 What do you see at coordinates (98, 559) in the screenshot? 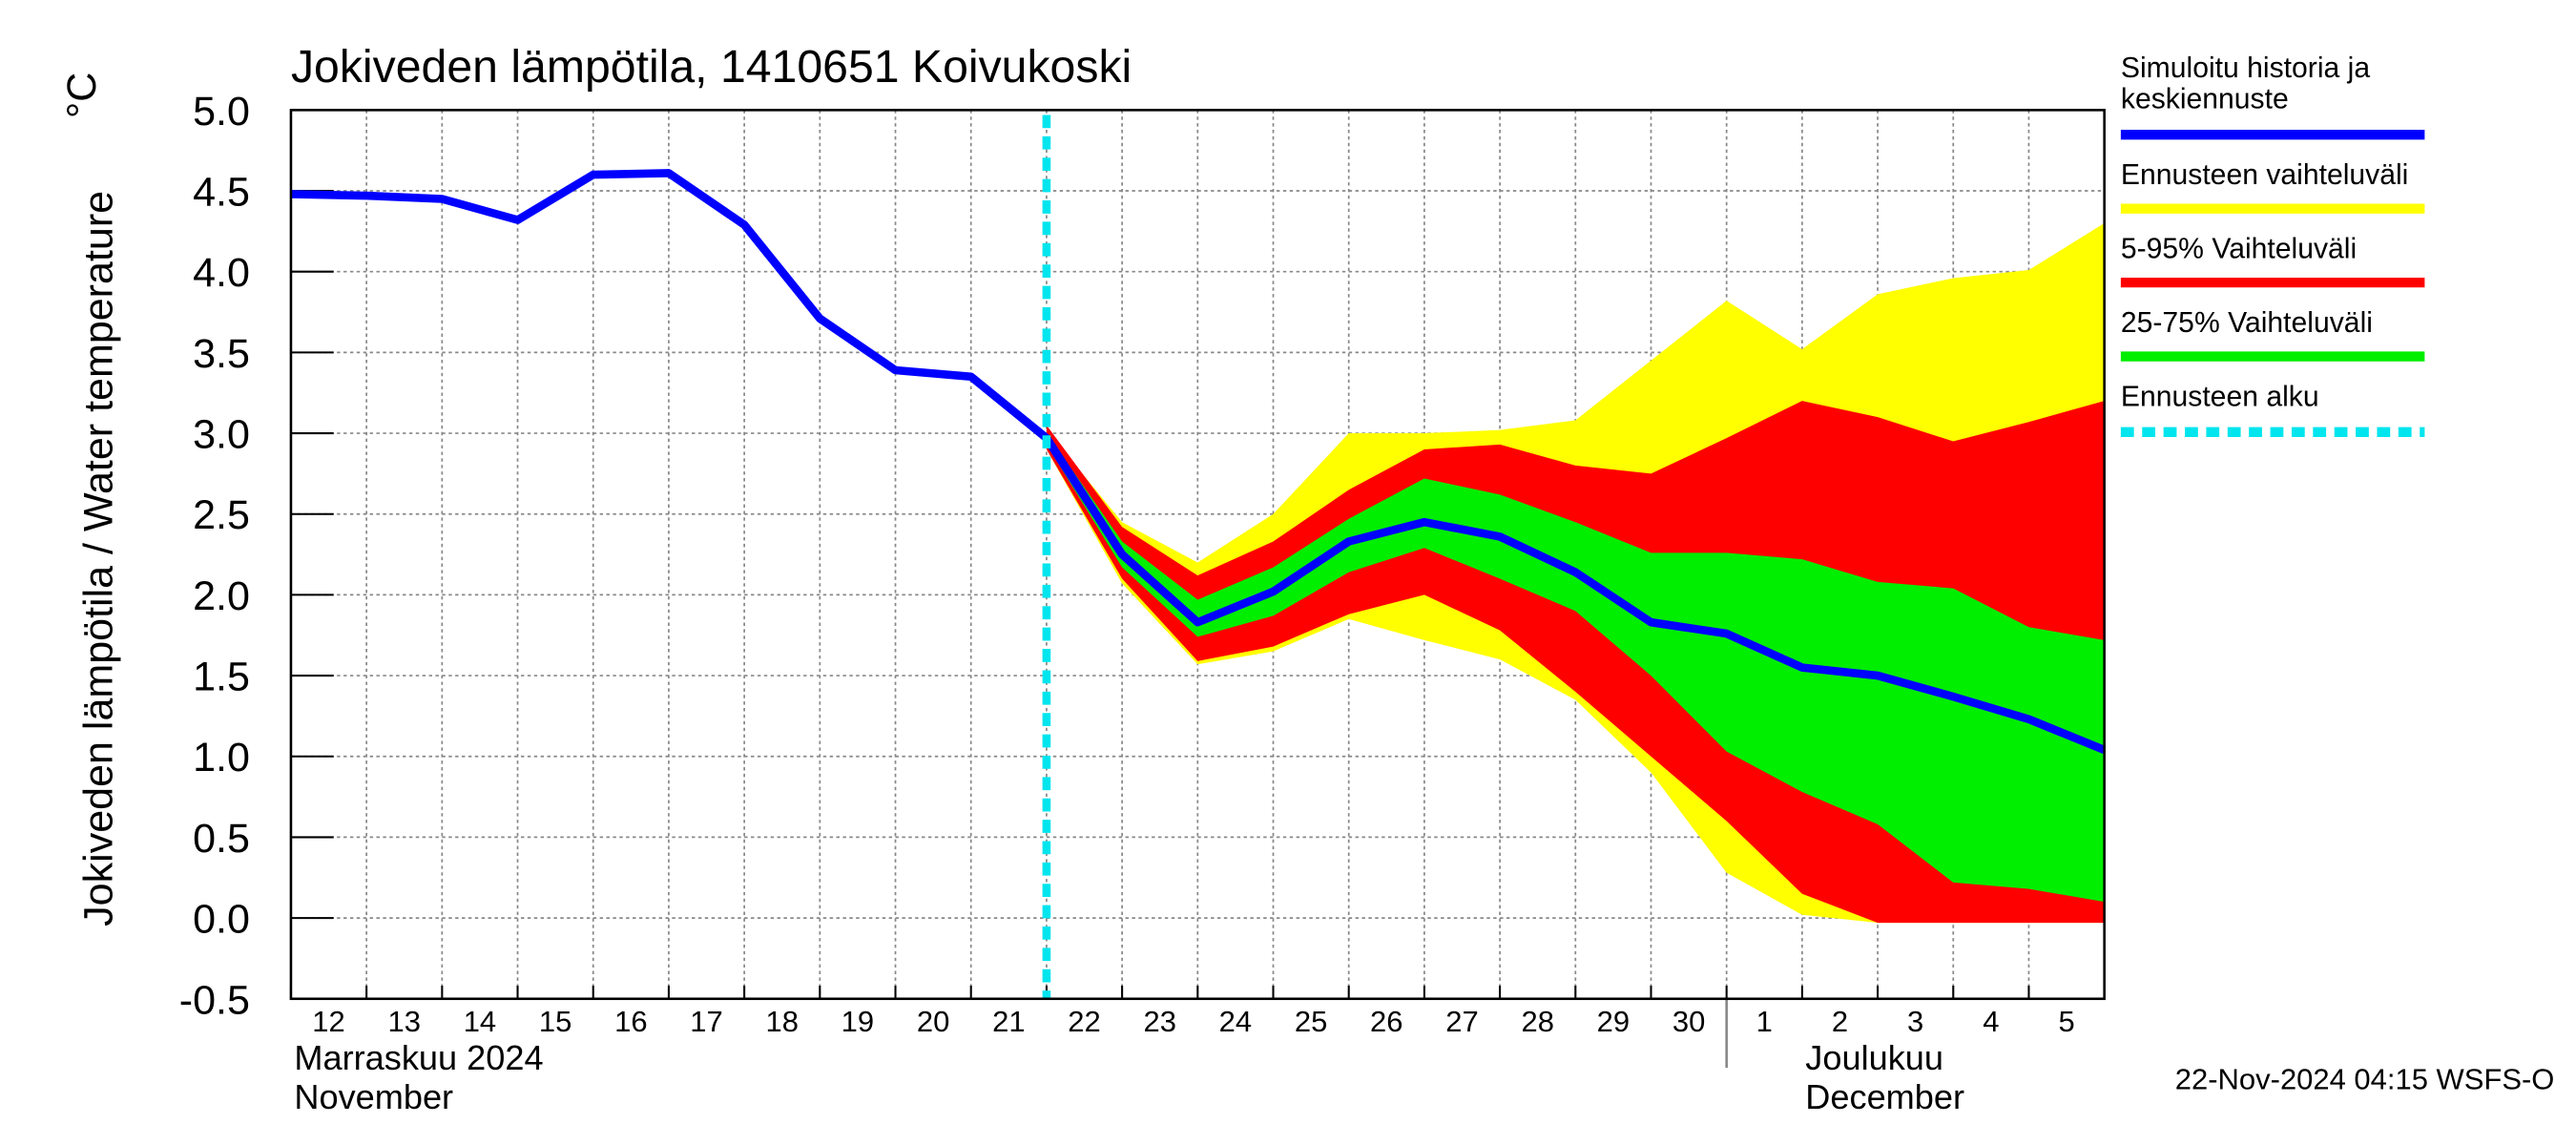
I see `y-axis-label: Jokiveden lämpötila / Water temperature` at bounding box center [98, 559].